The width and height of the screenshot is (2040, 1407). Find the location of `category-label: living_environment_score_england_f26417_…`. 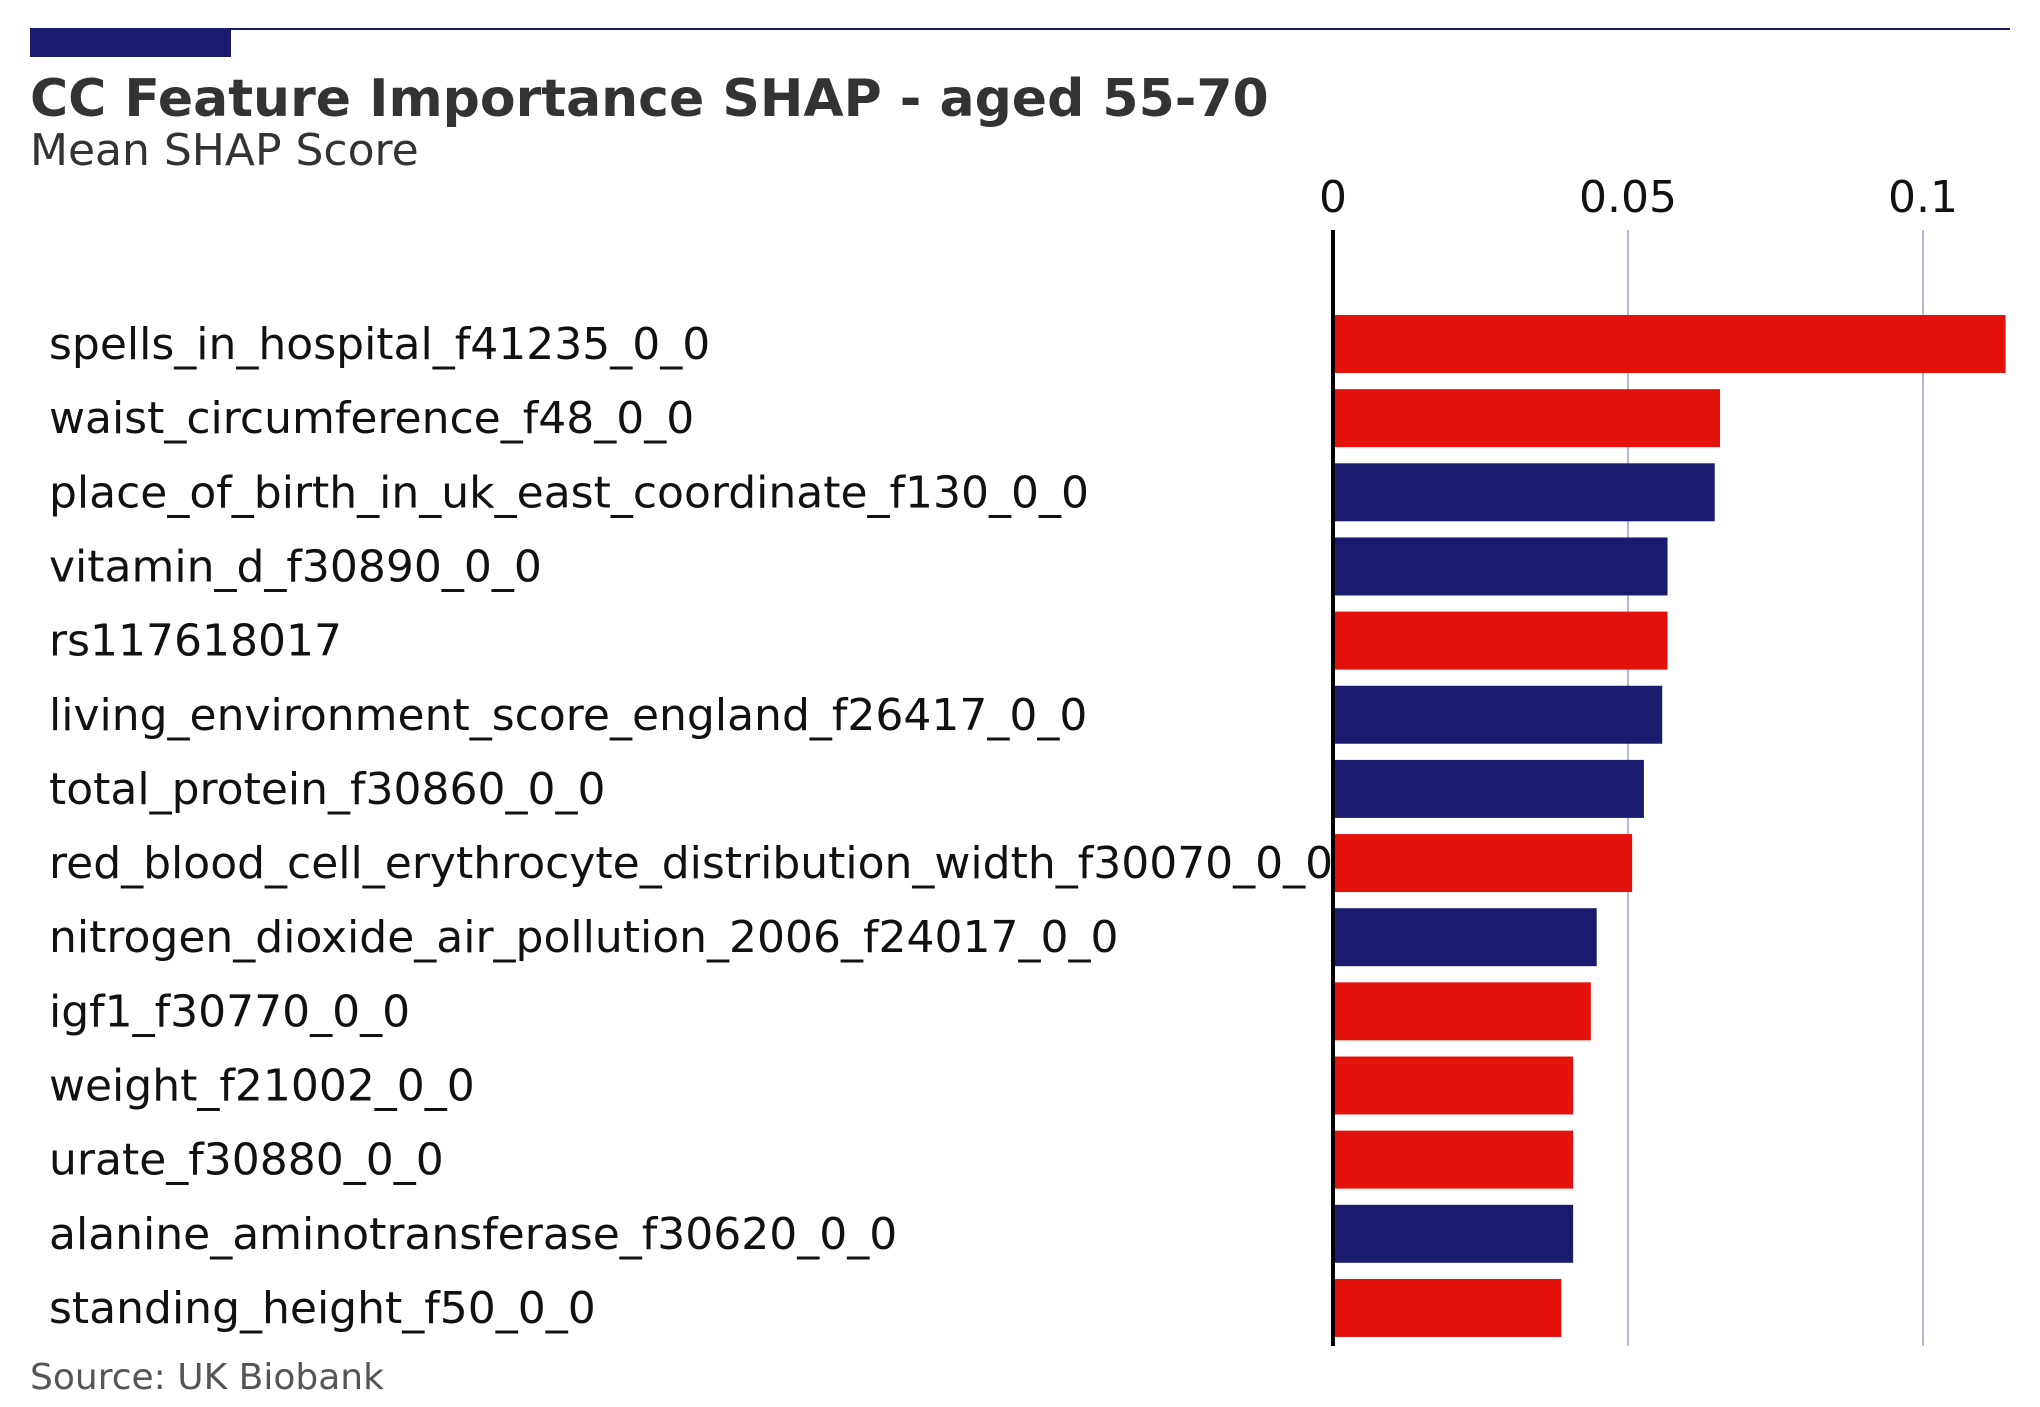

category-label: living_environment_score_england_f26417_… is located at coordinates (568, 715).